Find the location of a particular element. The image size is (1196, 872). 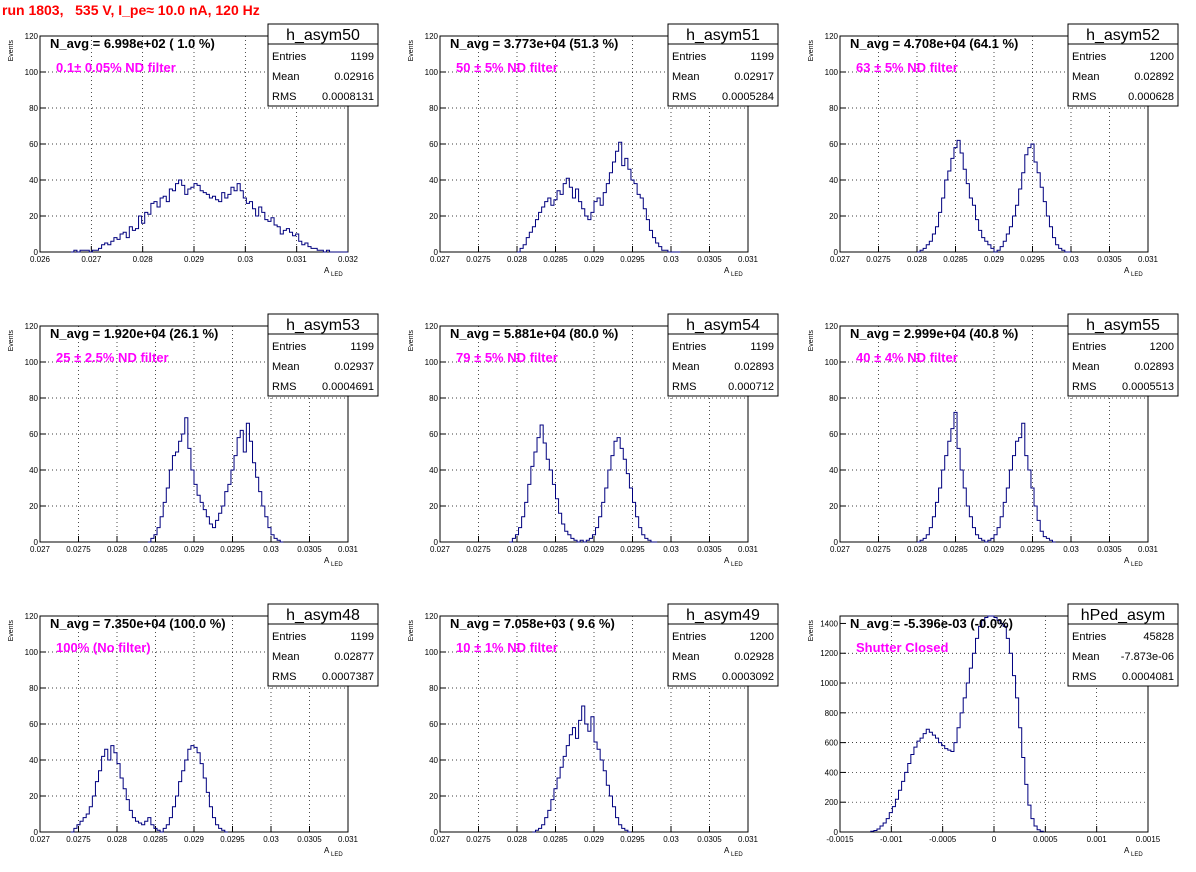

stats-value: 0.0007387 is located at coordinates (348, 677).